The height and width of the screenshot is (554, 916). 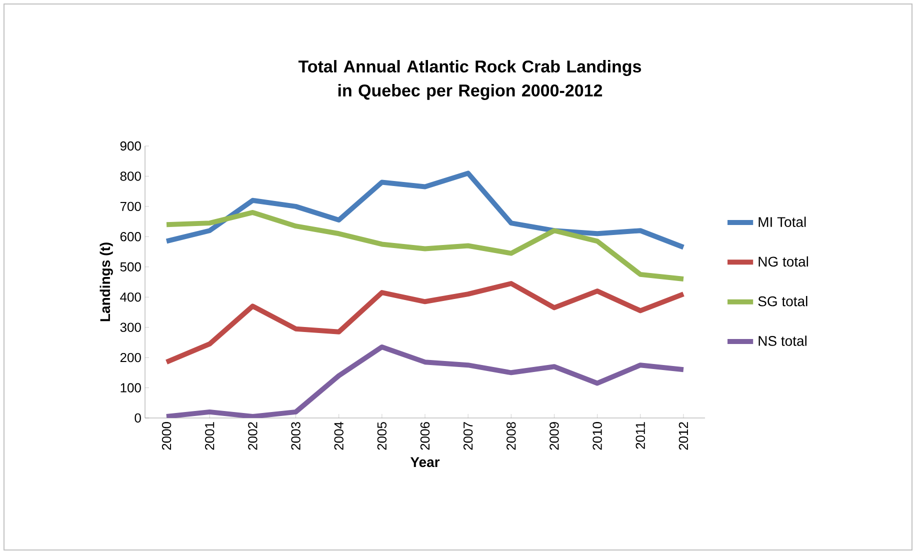 I want to click on y-axis-title: Landings (t), so click(x=106, y=282).